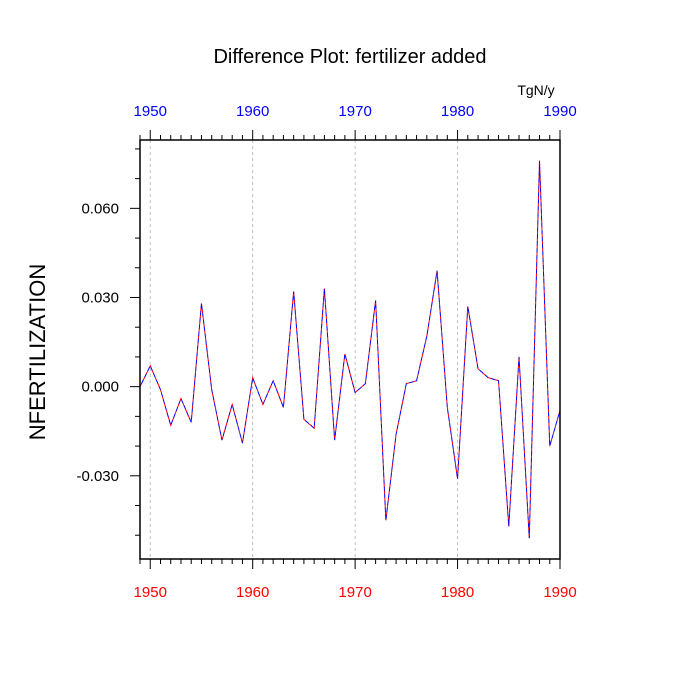 This screenshot has width=700, height=700. What do you see at coordinates (559, 111) in the screenshot?
I see `top-x-tick-label-1990: 1990` at bounding box center [559, 111].